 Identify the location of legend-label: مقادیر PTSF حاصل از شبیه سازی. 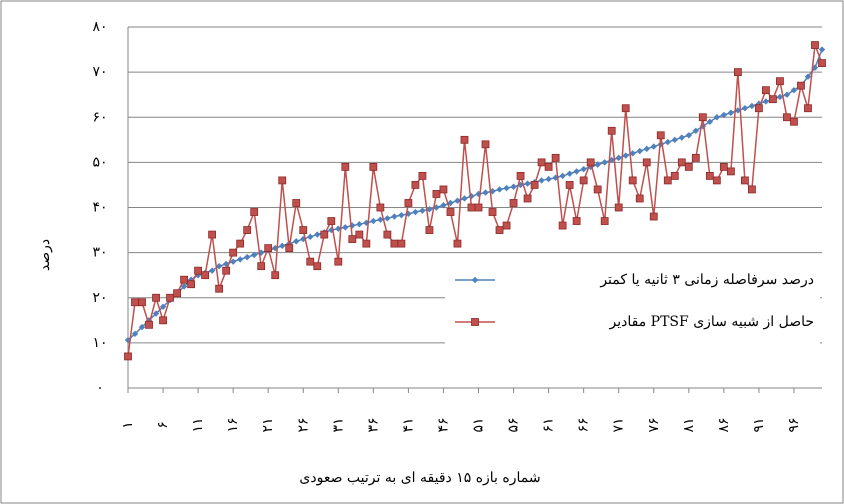
(711, 322).